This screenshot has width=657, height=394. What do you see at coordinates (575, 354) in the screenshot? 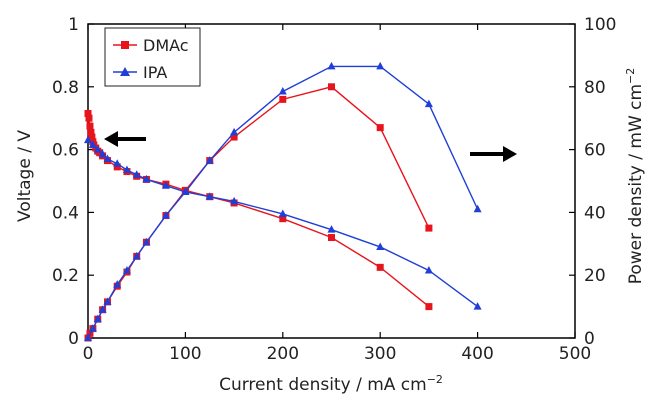
I see `x-tick-label: 500` at bounding box center [575, 354].